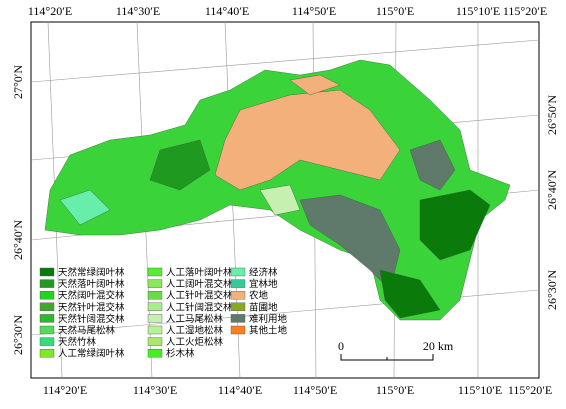 The height and width of the screenshot is (409, 566). What do you see at coordinates (525, 11) in the screenshot?
I see `top-label: 115°20′E` at bounding box center [525, 11].